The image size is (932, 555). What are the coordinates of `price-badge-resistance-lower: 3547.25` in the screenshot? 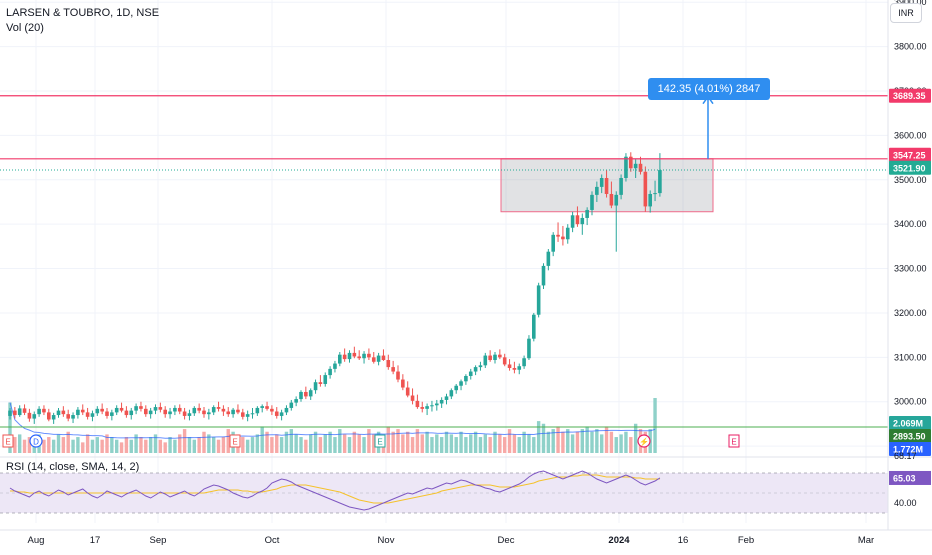 It's located at (909, 155).